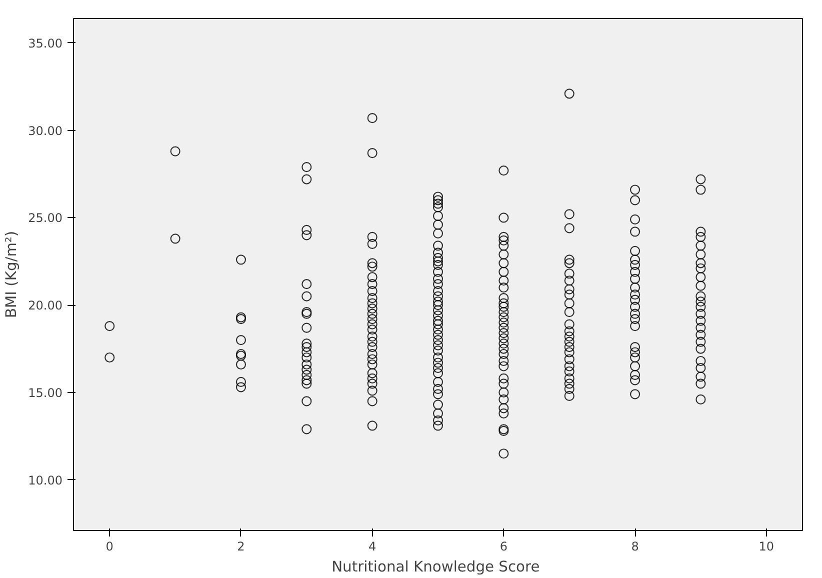 This screenshot has height=578, width=822. I want to click on y-tick-label: 35.00, so click(45, 43).